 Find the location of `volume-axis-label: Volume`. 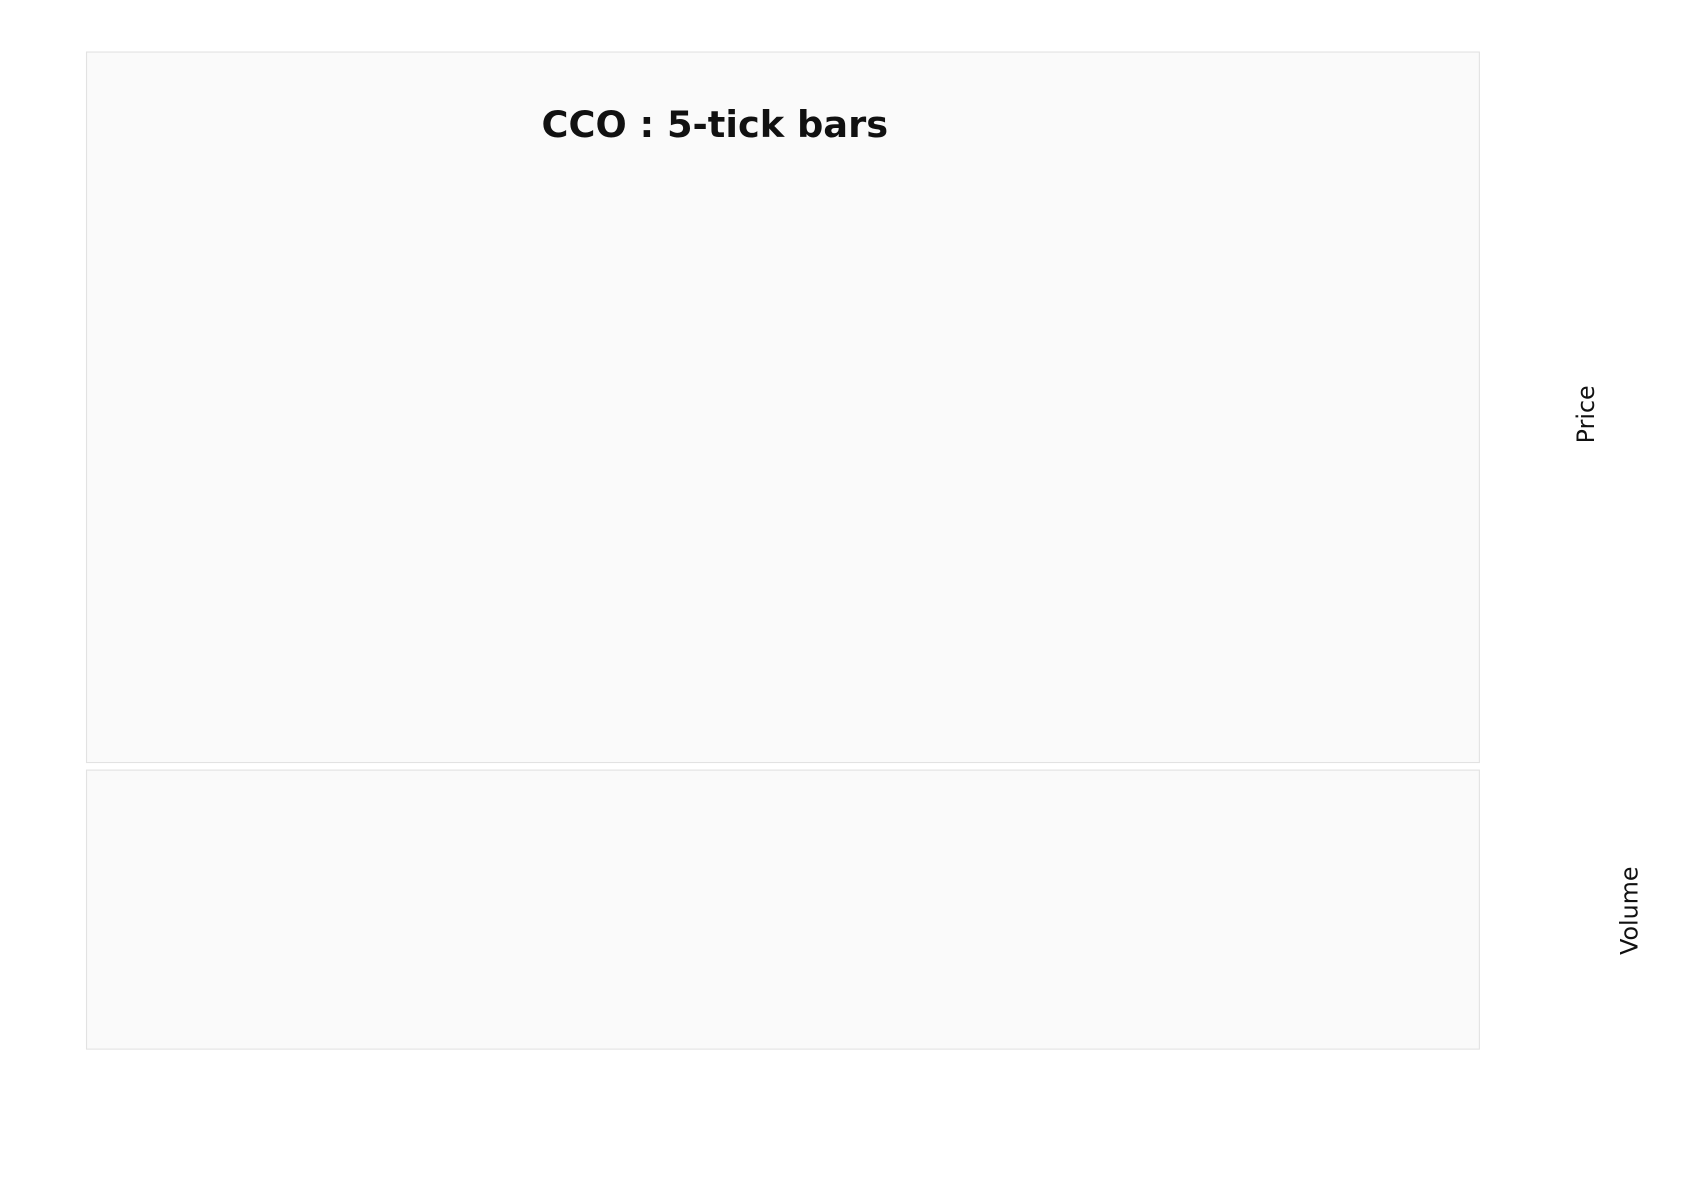

volume-axis-label: Volume is located at coordinates (1629, 910).